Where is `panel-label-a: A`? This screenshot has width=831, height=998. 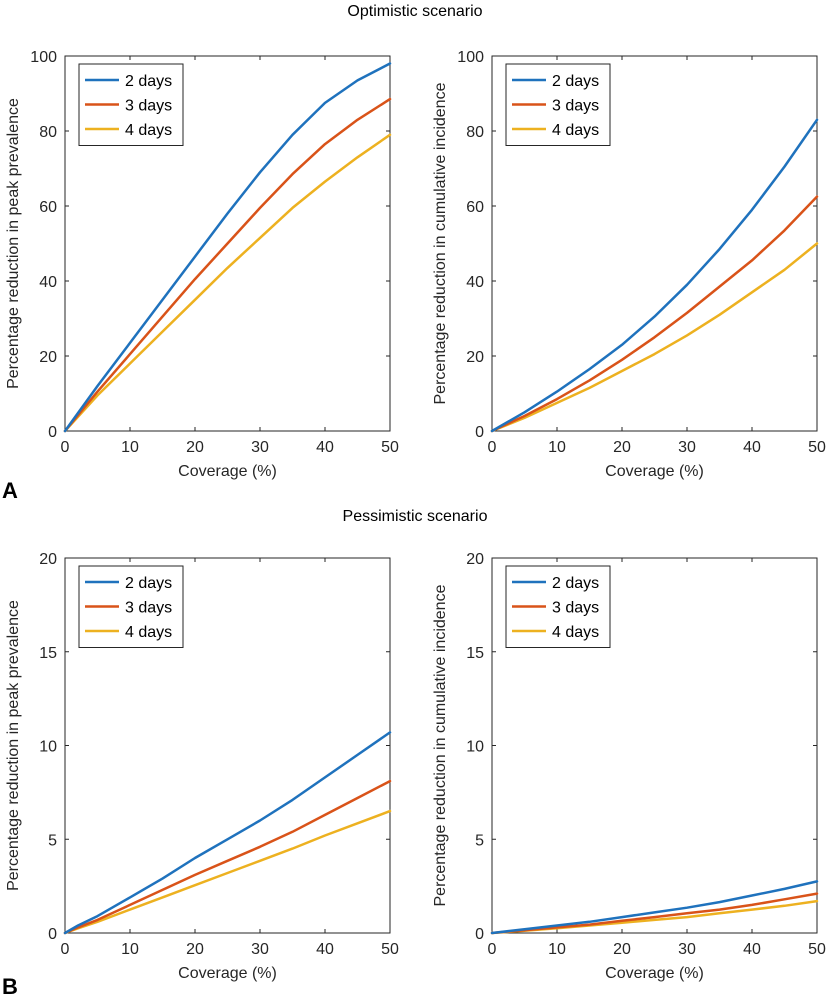 panel-label-a: A is located at coordinates (10, 490).